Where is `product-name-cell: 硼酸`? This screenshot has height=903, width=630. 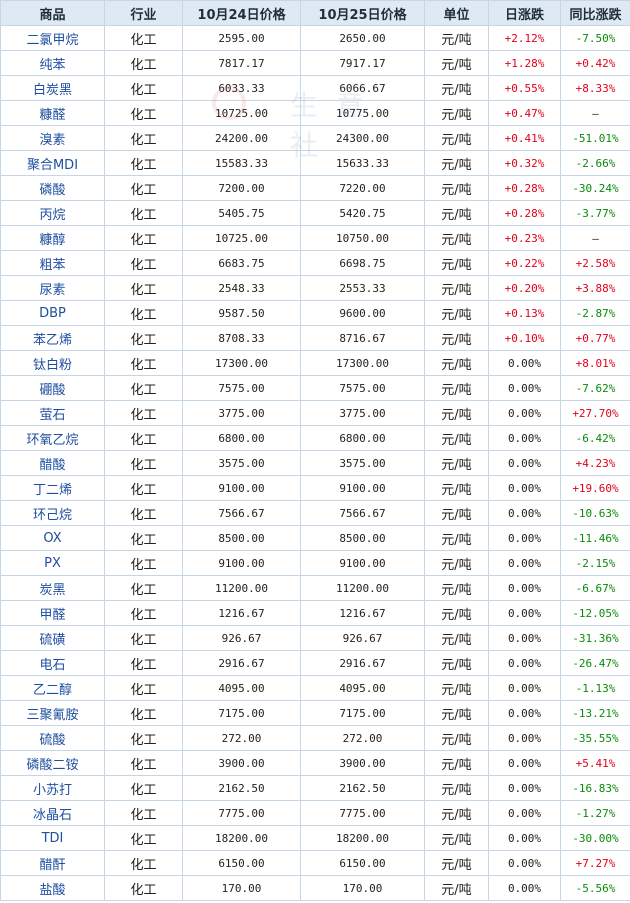 product-name-cell: 硼酸 is located at coordinates (52, 388).